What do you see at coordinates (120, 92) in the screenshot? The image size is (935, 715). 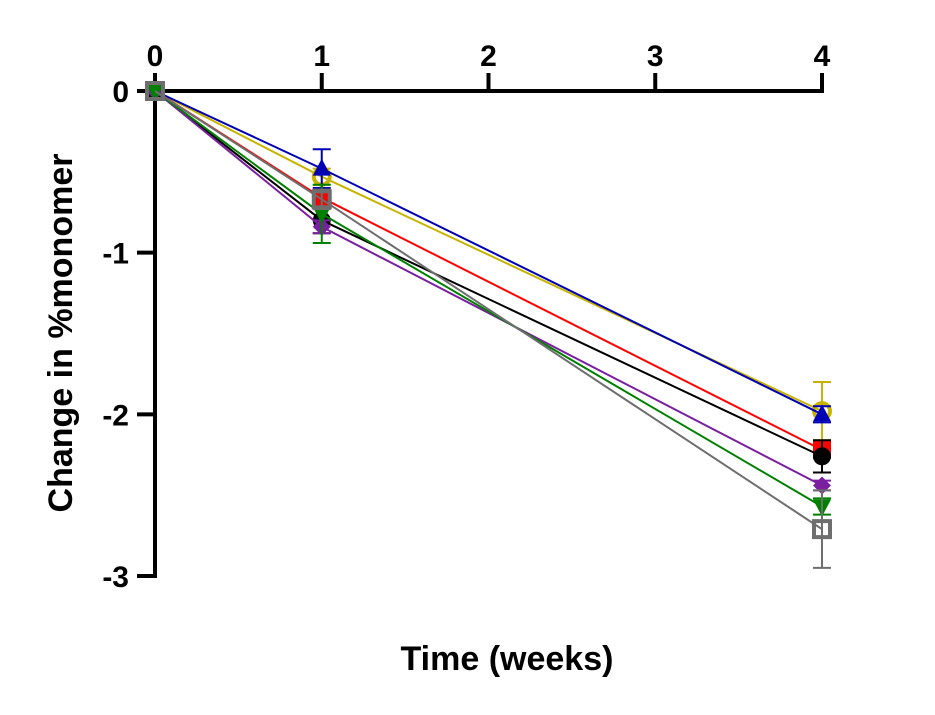 I see `y-tick-label: 0` at bounding box center [120, 92].